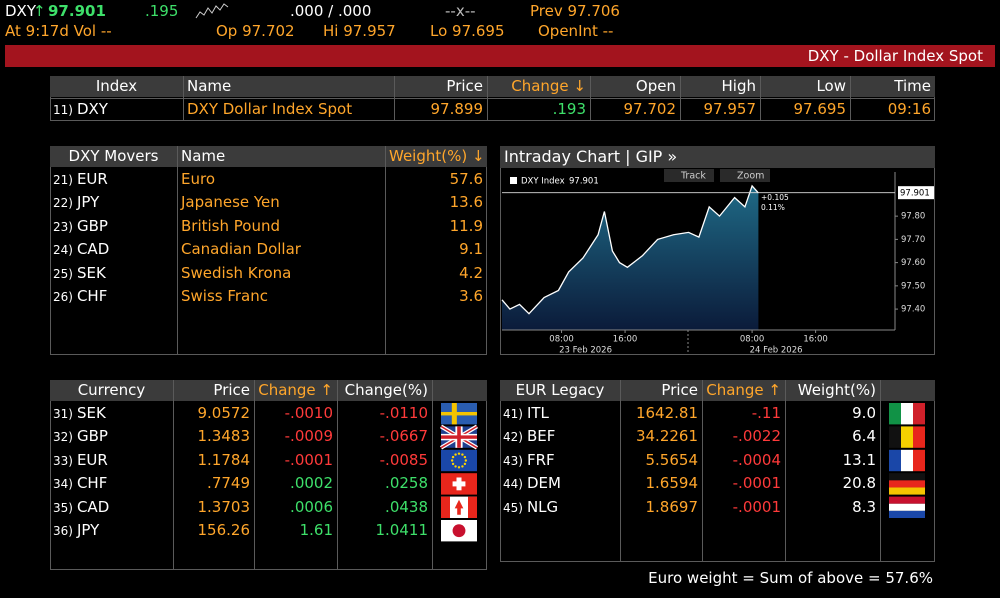 Image resolution: width=1000 pixels, height=598 pixels. Describe the element at coordinates (111, 530) in the screenshot. I see `row-label: 36) JPY` at that location.